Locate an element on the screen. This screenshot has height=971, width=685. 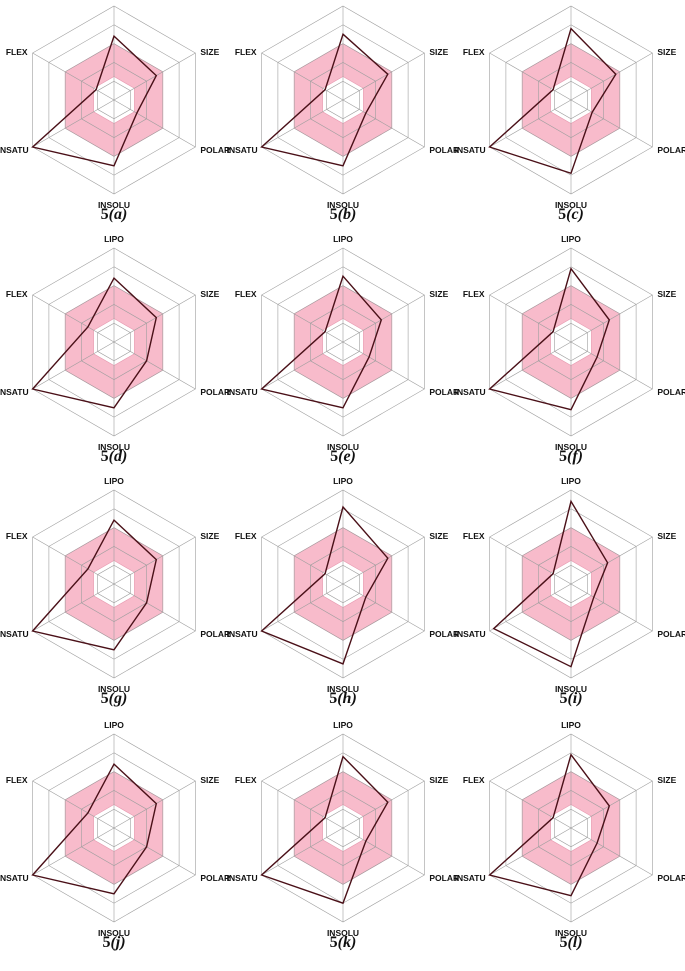
caption-letter: (e) is located at coordinates (347, 456).